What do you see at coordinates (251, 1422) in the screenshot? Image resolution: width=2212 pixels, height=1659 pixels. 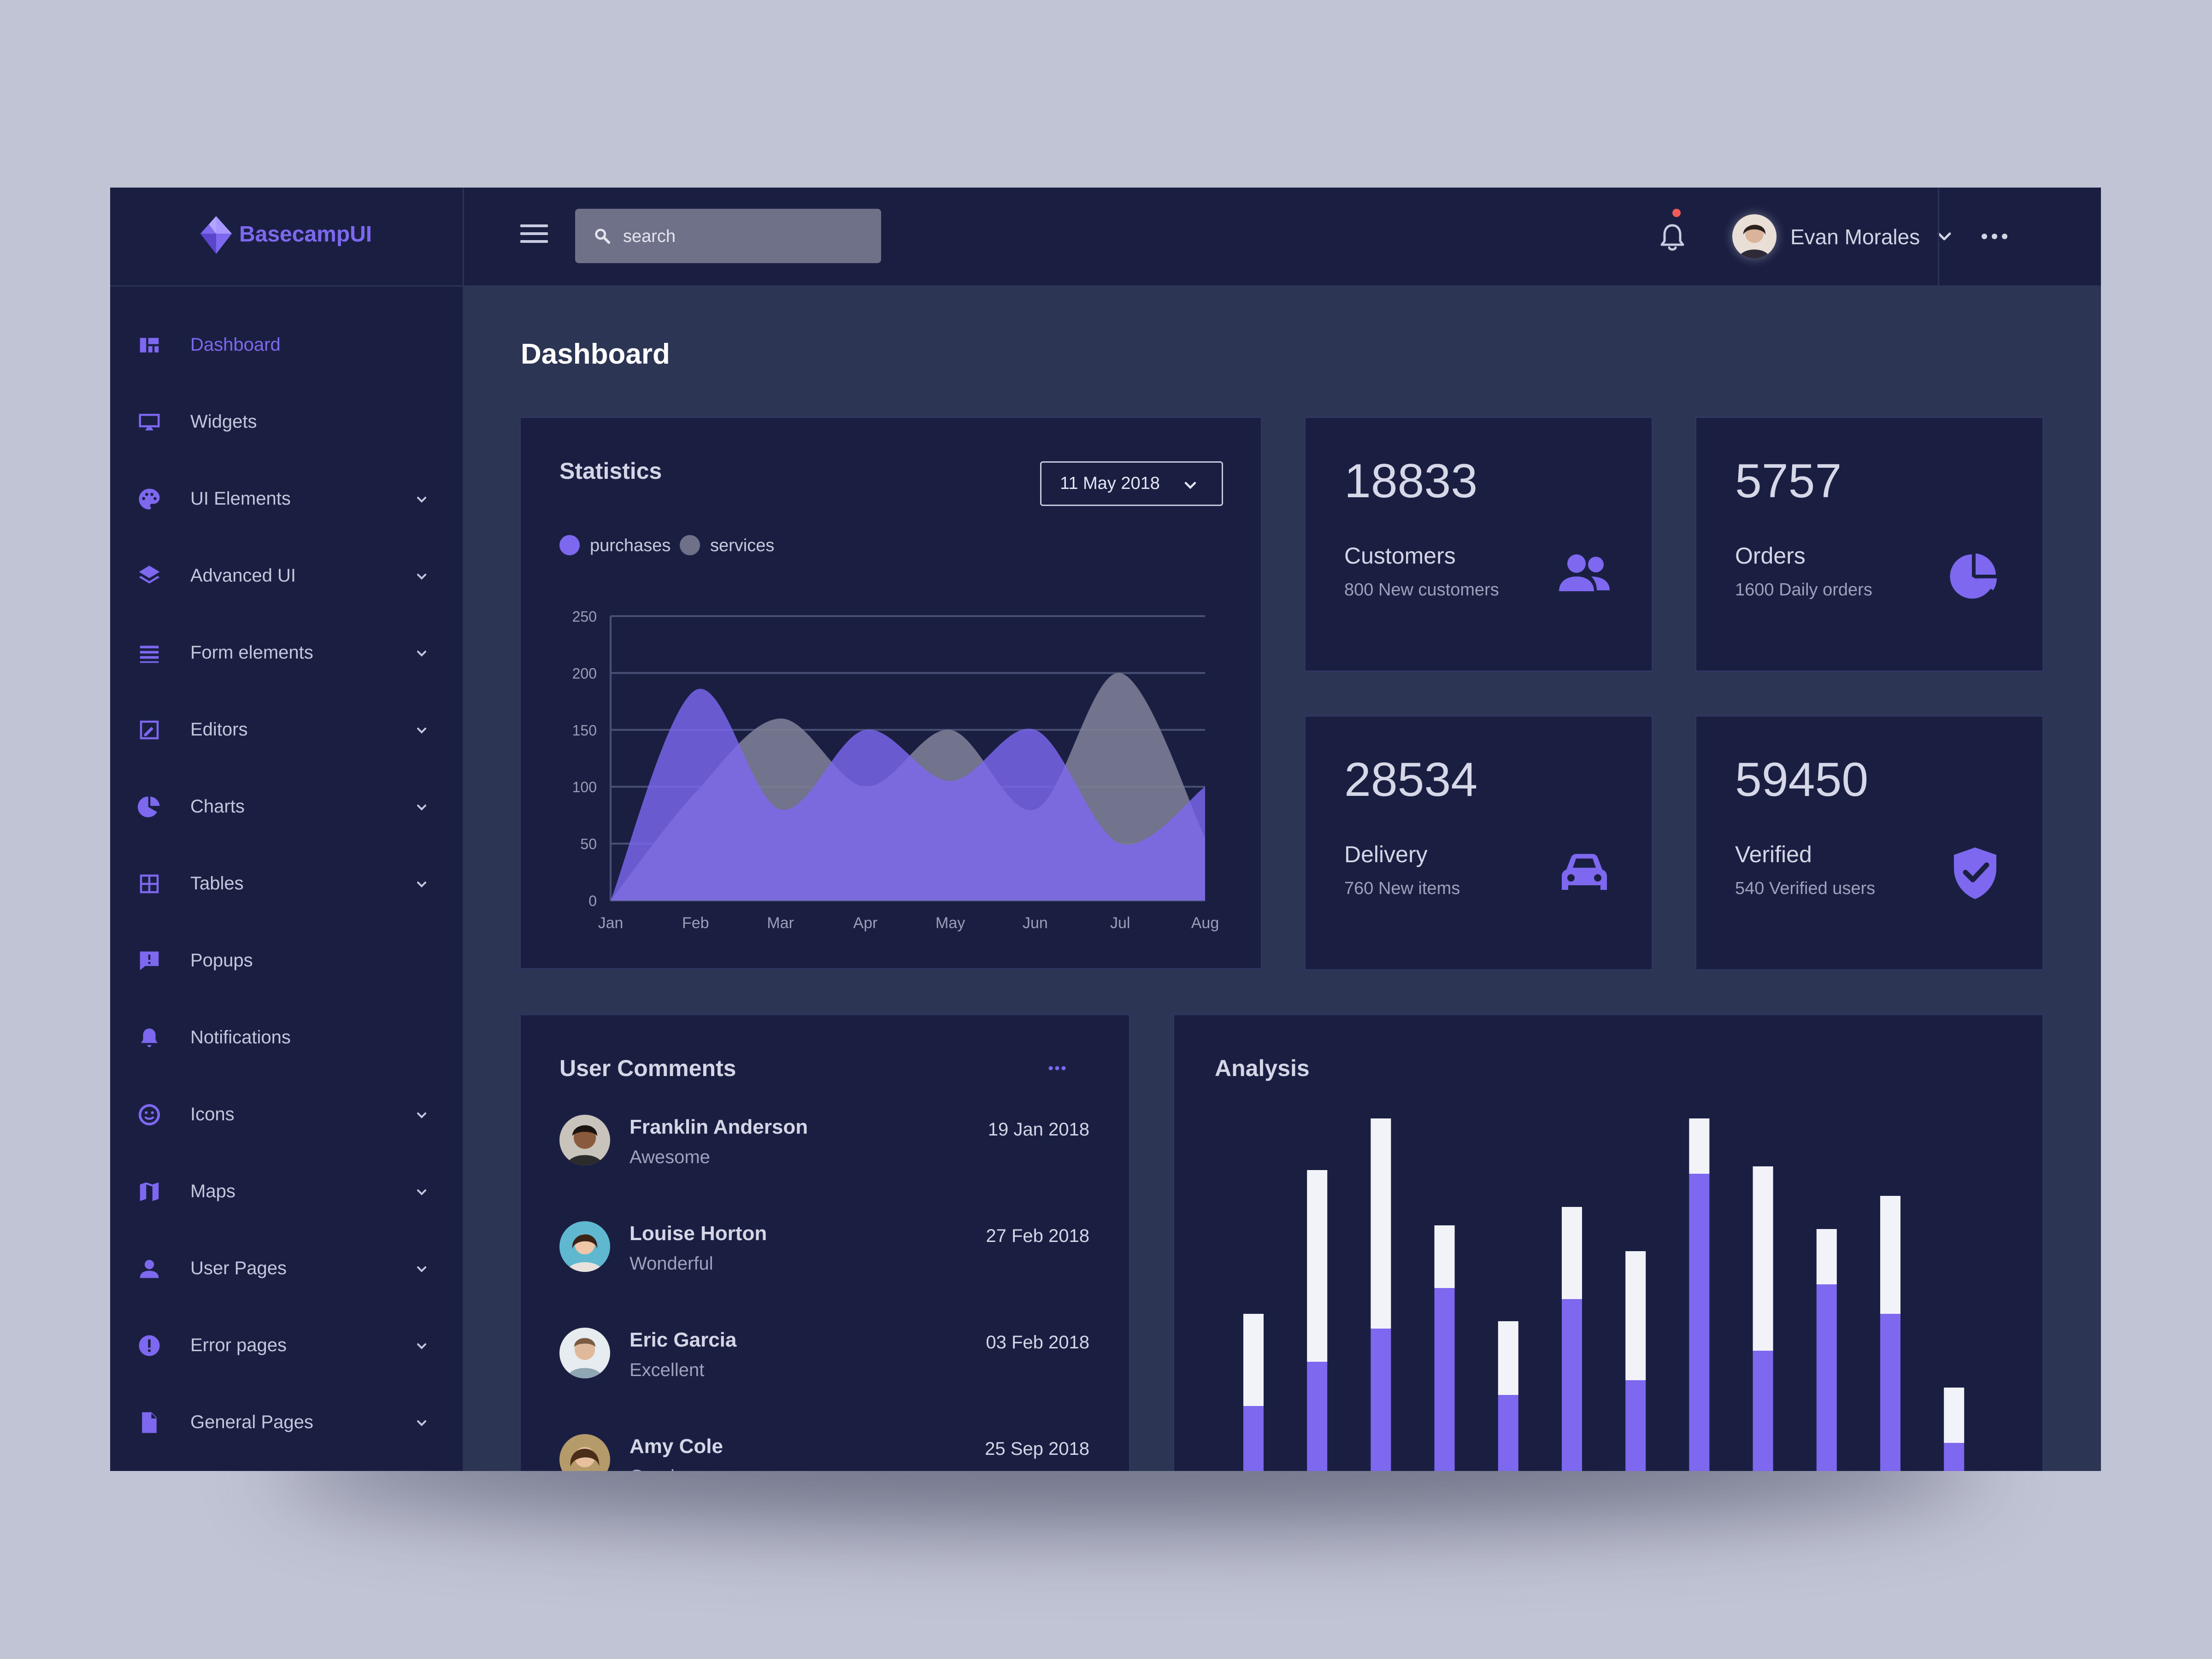 I see `sidebar-item-label: General Pages` at bounding box center [251, 1422].